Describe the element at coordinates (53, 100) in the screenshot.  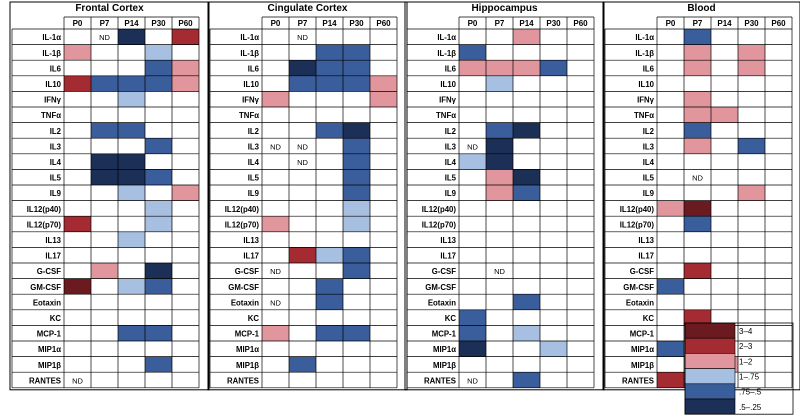
I see `cytokine-label: IFNγ` at that location.